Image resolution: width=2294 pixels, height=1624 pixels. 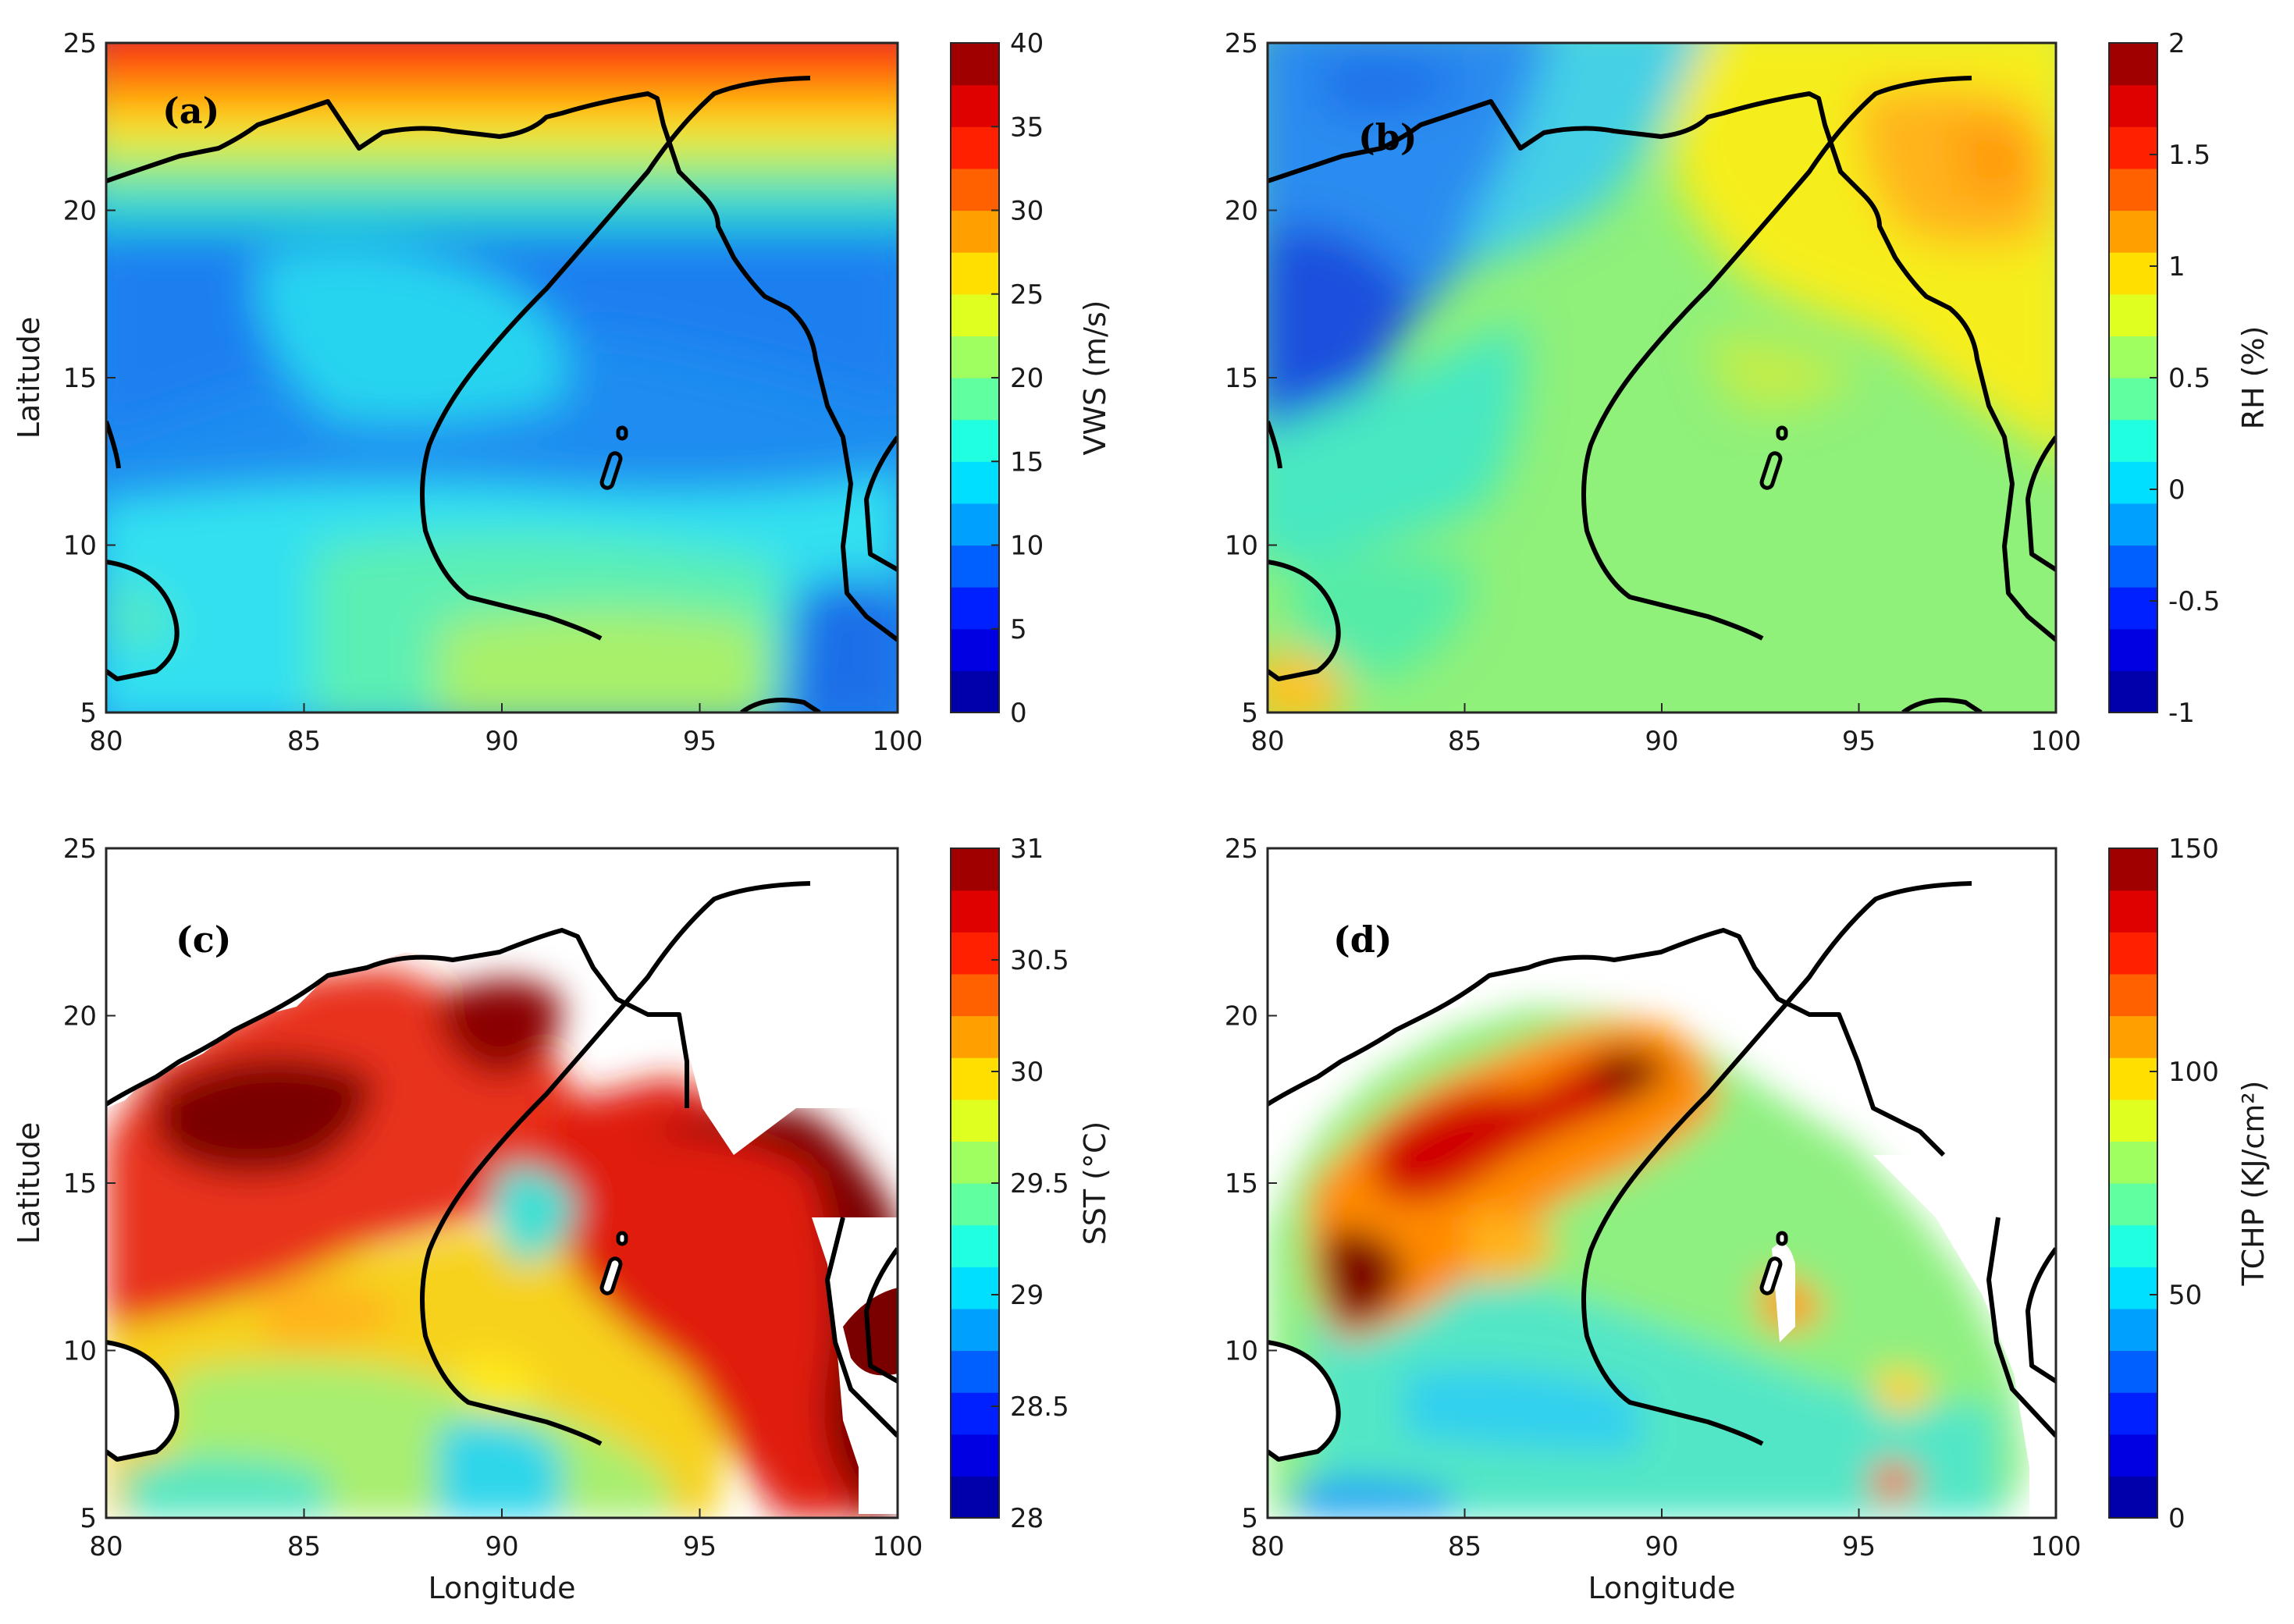 What do you see at coordinates (2177, 267) in the screenshot?
I see `colorbar-tick-label: 1` at bounding box center [2177, 267].